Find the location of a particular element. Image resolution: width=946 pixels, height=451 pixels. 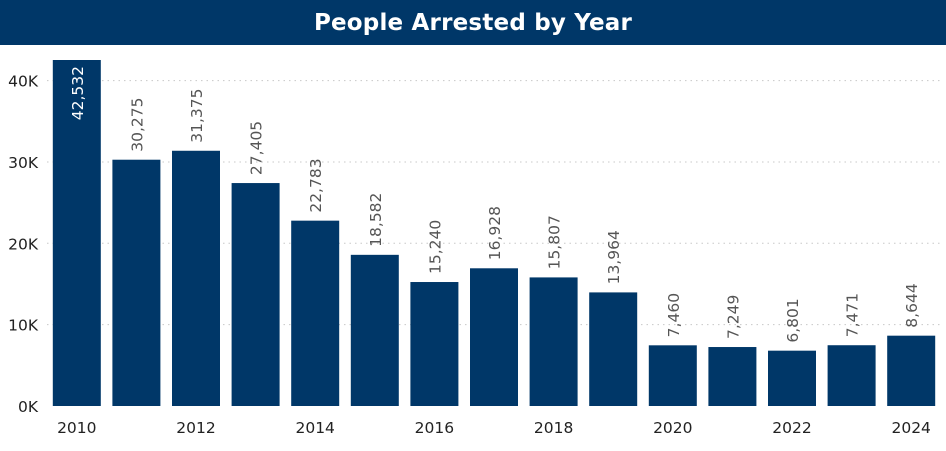

x-axis: 2010 2012 2014 2016 2018 2020 2022 2024 is located at coordinates (494, 428).